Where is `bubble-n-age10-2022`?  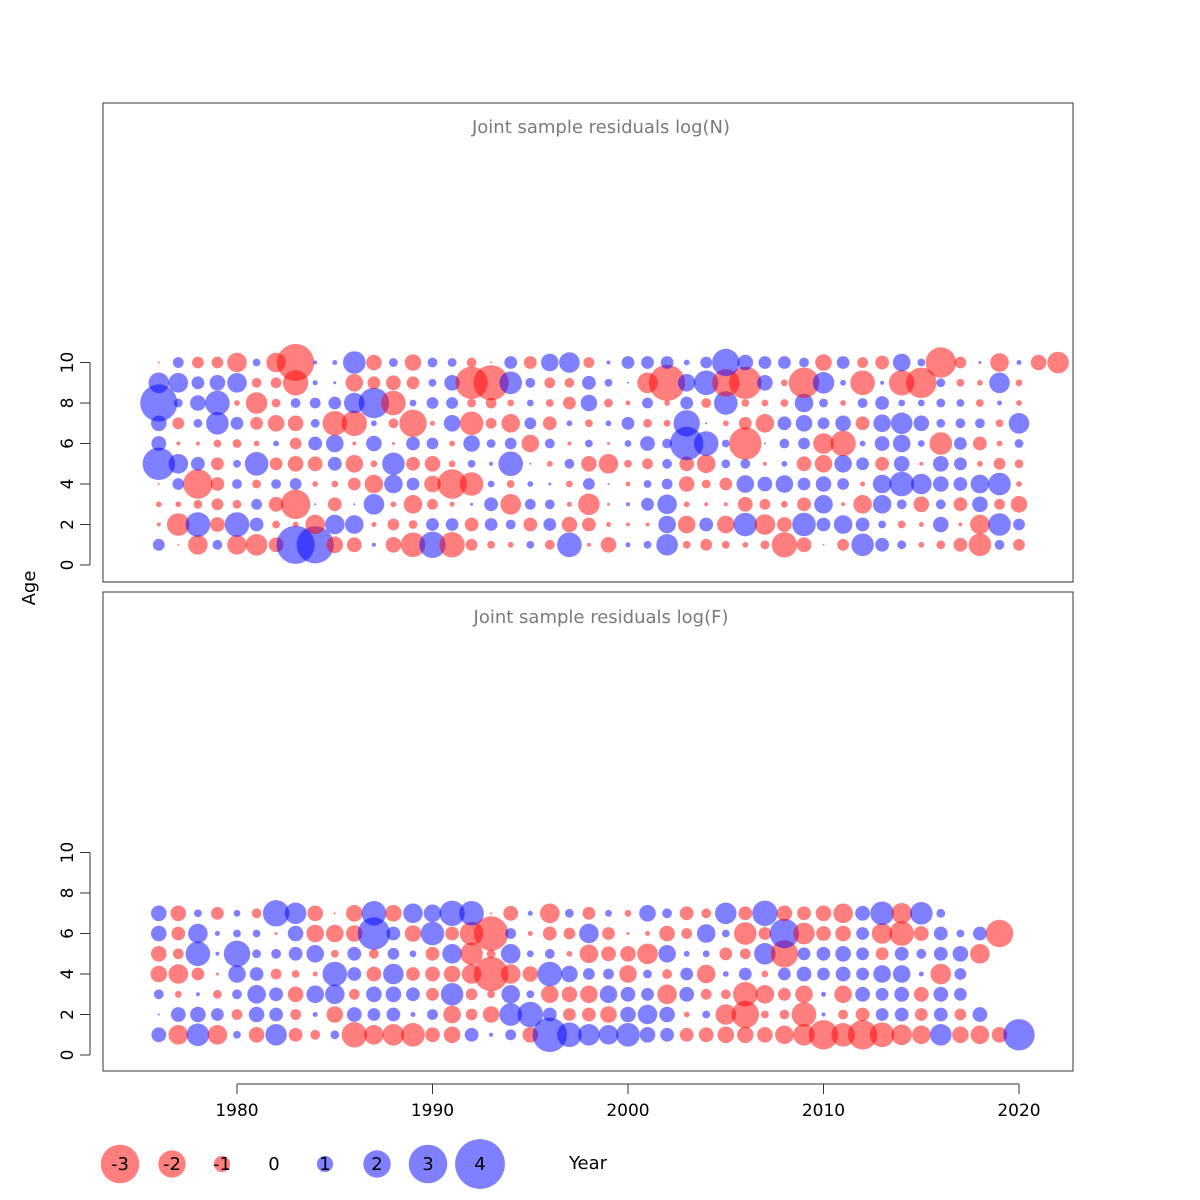 bubble-n-age10-2022 is located at coordinates (1058, 362).